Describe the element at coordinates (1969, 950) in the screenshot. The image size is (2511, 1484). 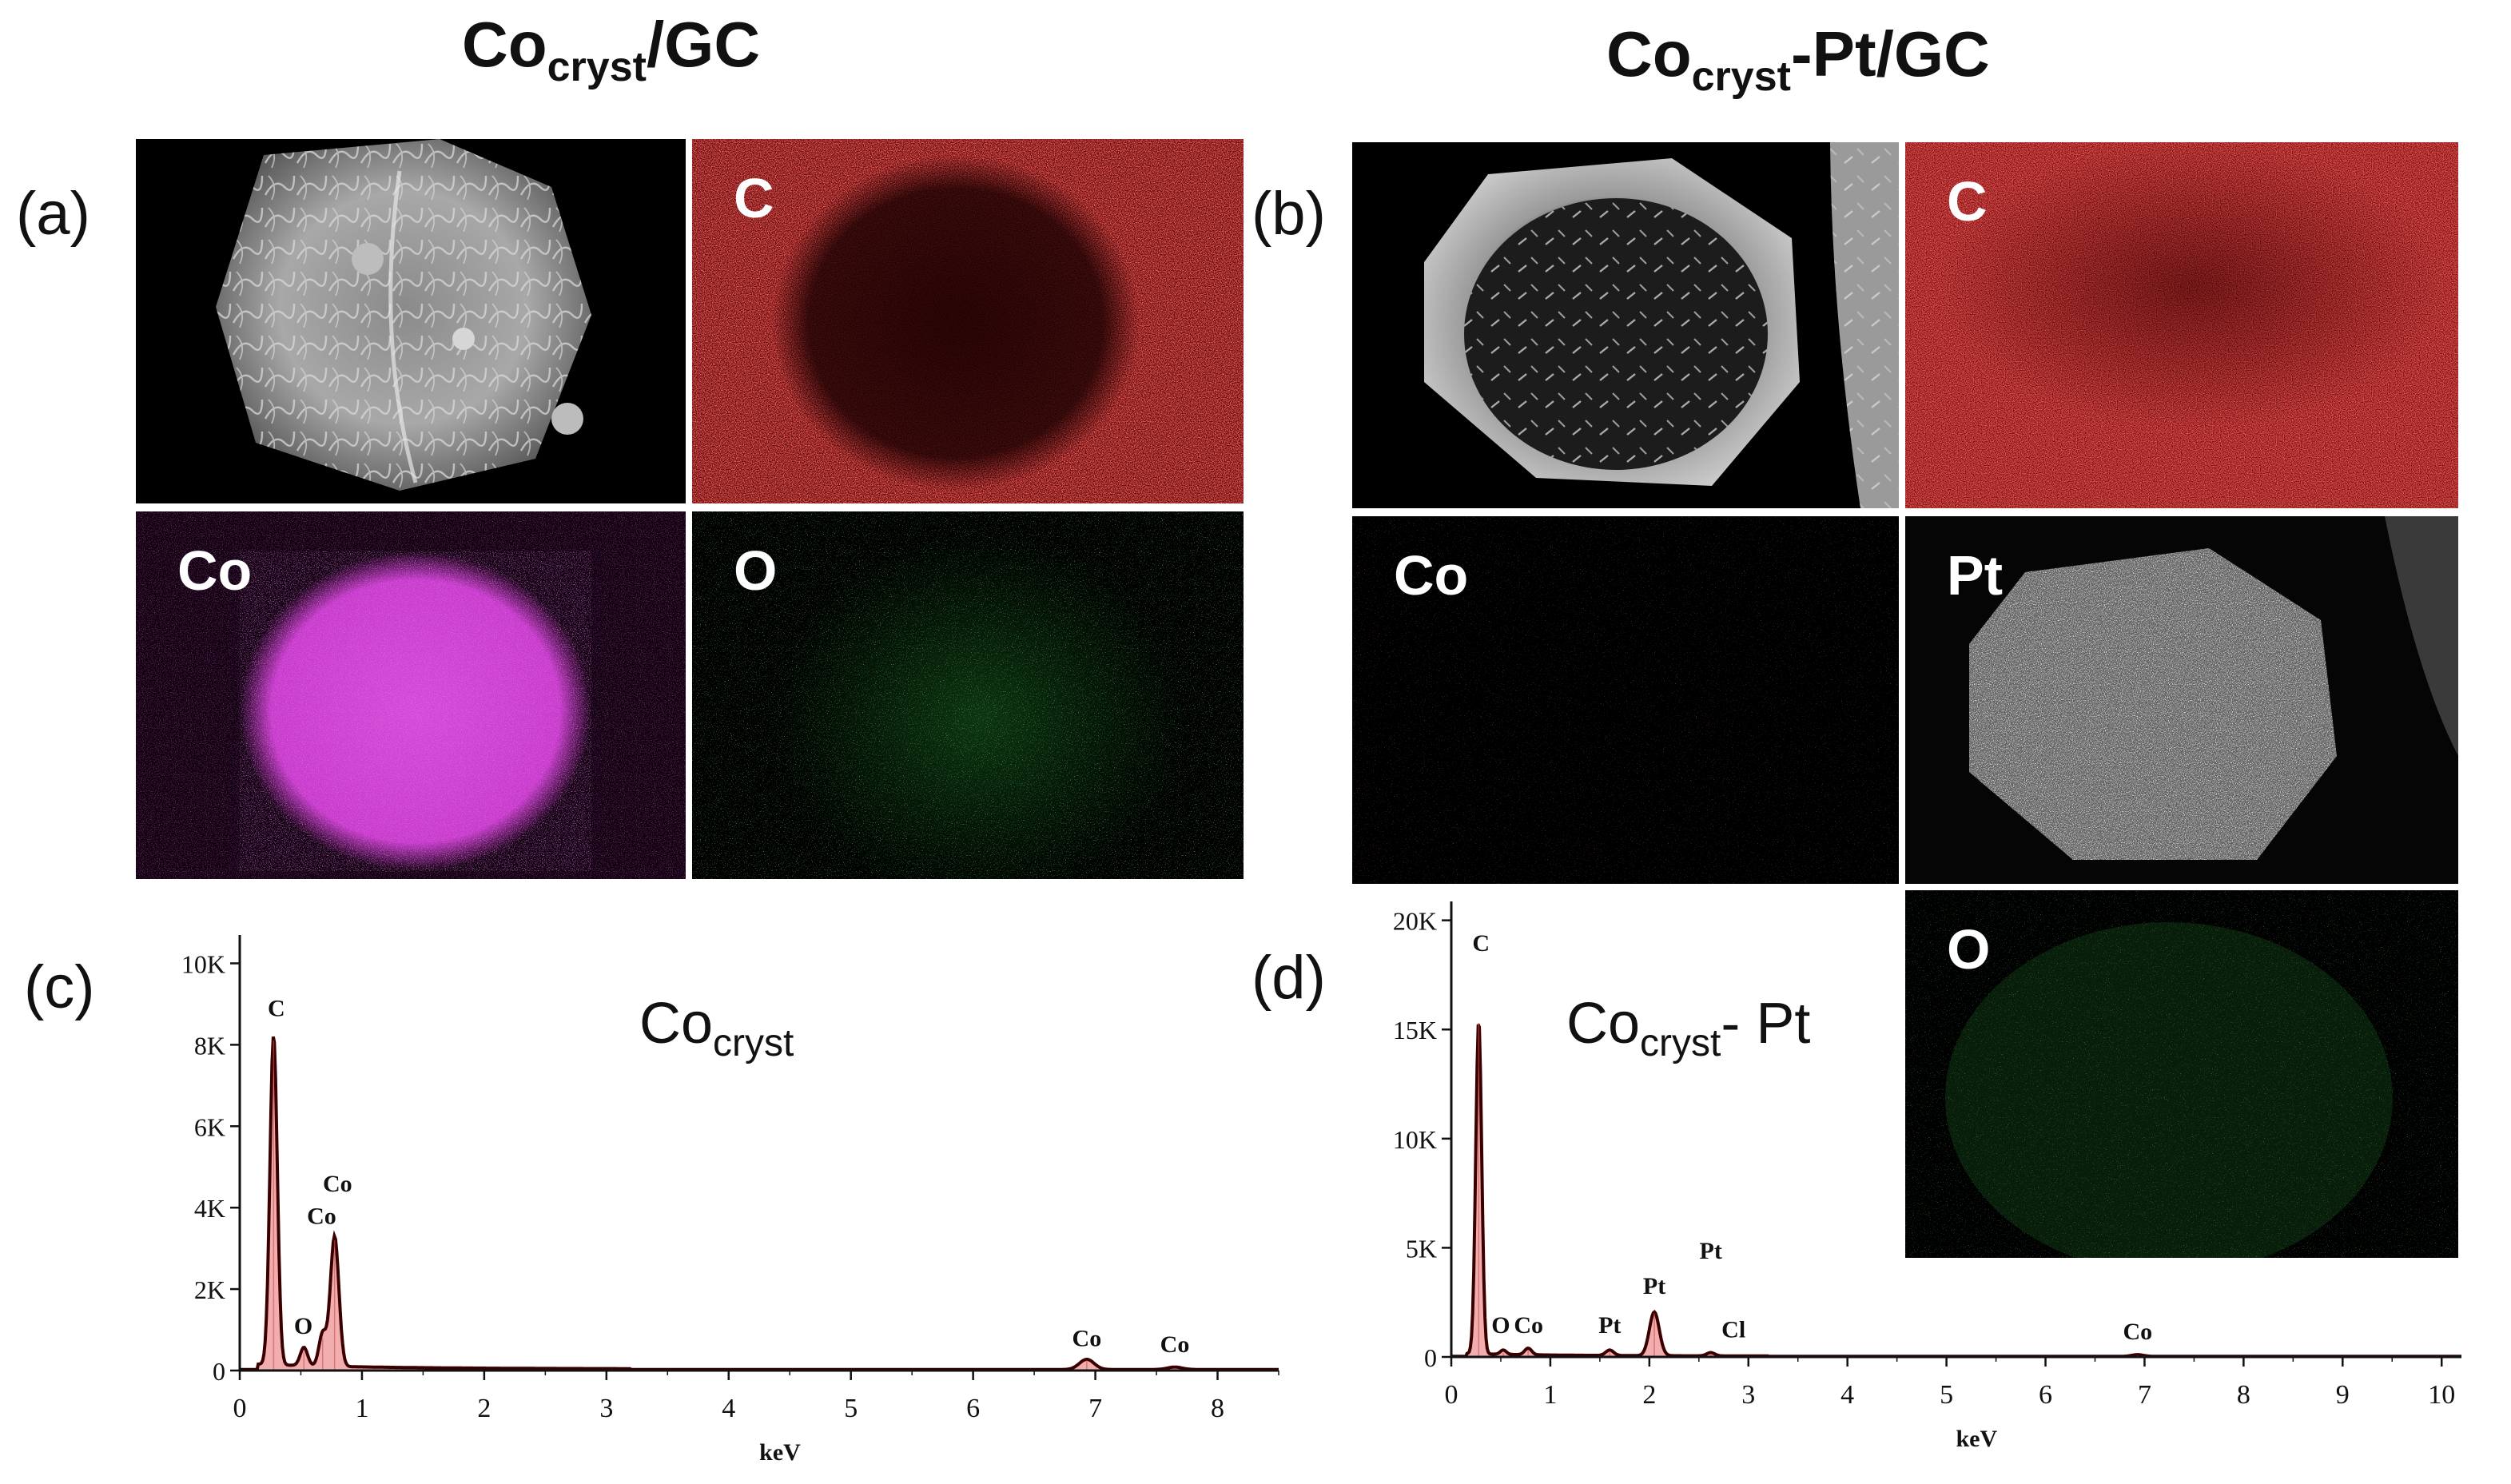
I see `map-b-oxygen-label: O` at that location.